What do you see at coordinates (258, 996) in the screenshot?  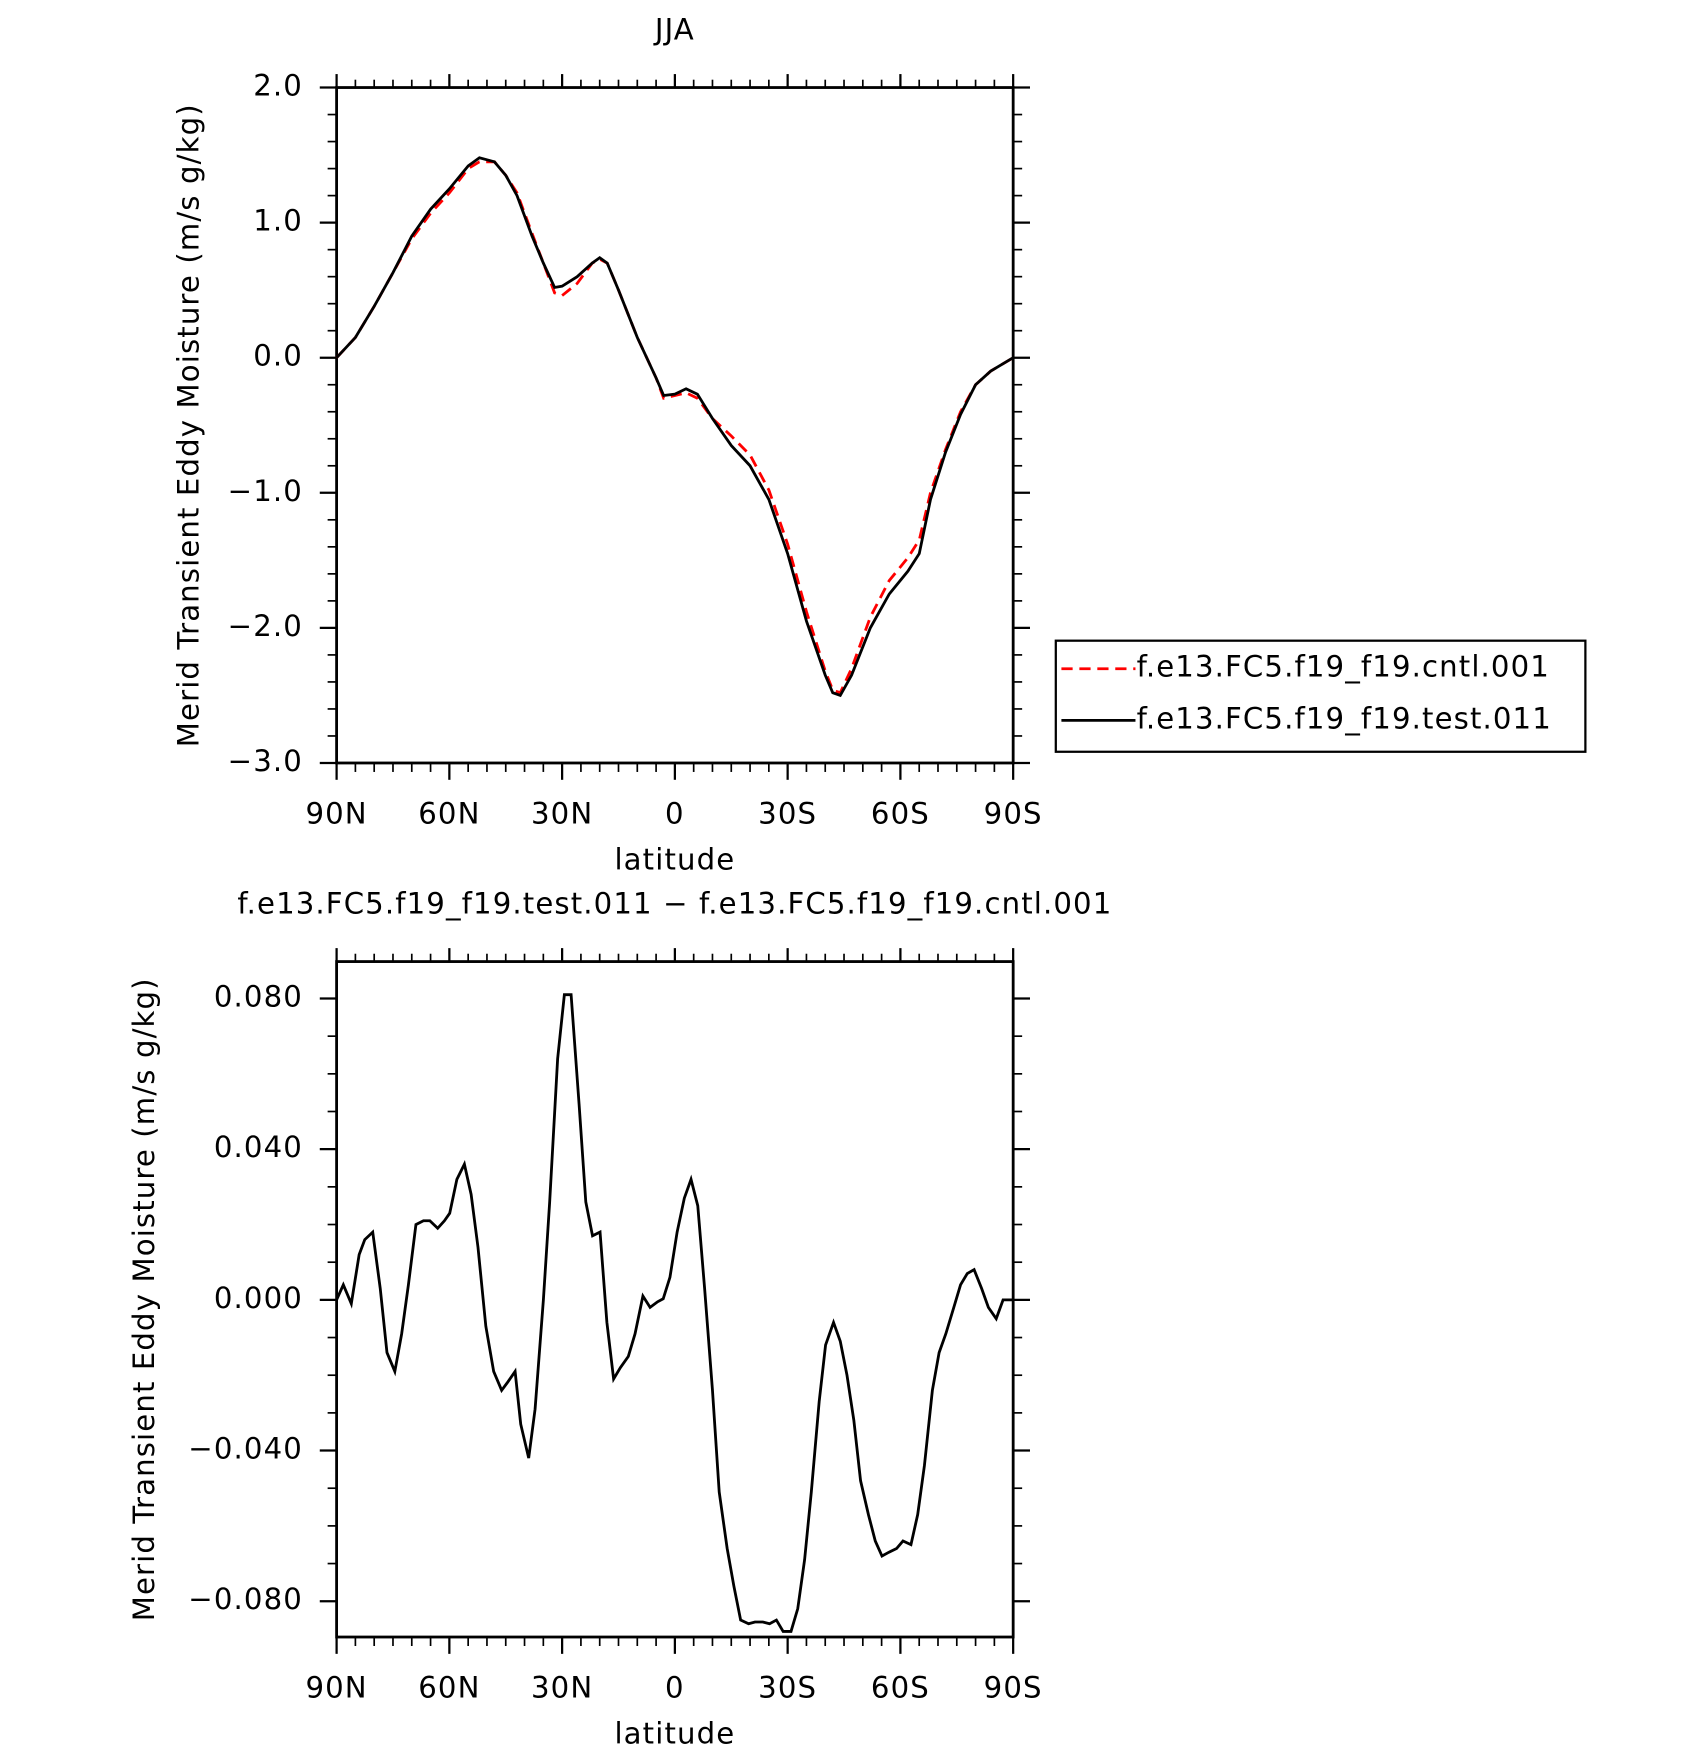 I see `y-tick-label: 0.080` at bounding box center [258, 996].